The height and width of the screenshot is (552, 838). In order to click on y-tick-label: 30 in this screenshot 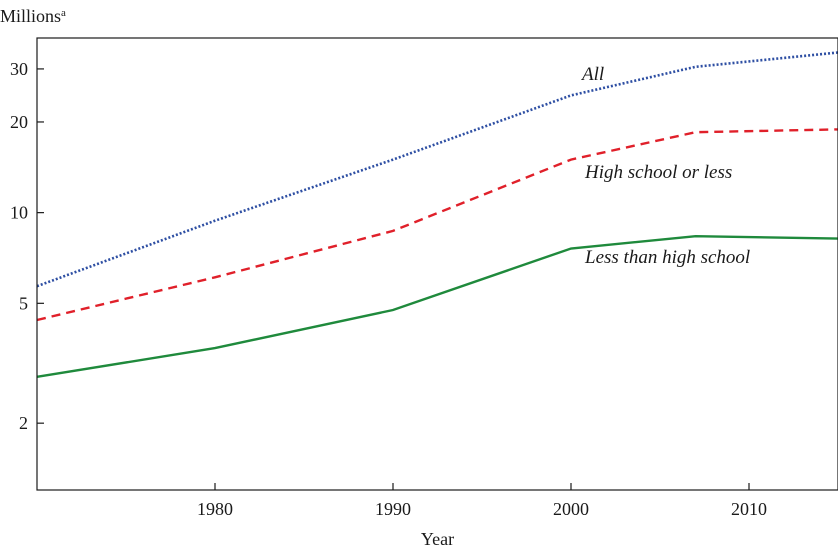, I will do `click(19, 69)`.